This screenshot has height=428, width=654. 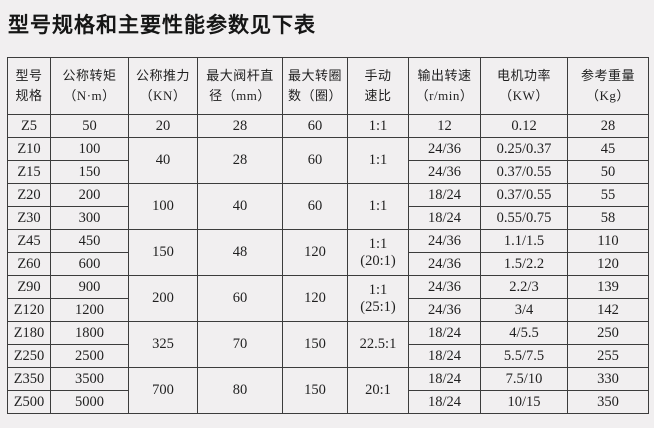 I want to click on table-row: Z30 300 18/24 0.55/0.75 58, so click(x=328, y=218).